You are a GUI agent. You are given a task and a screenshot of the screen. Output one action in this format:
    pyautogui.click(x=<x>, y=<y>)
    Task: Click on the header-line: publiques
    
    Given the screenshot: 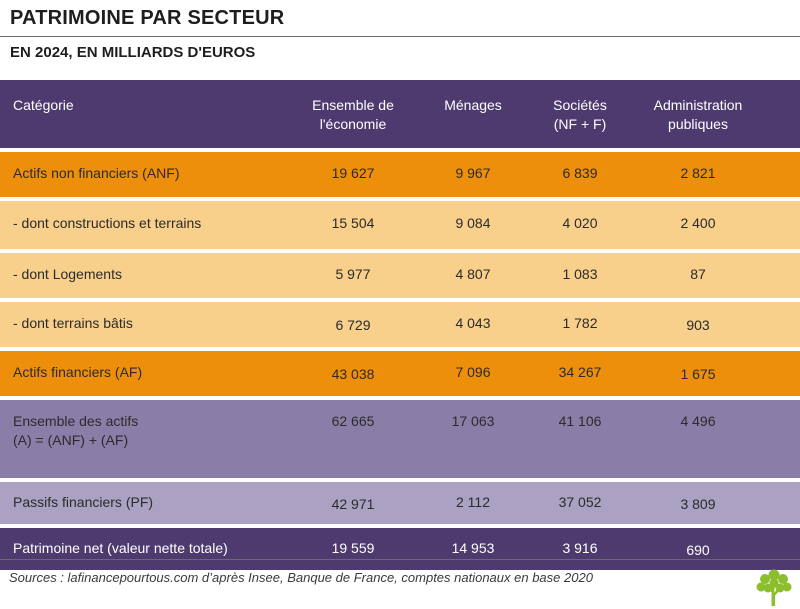 What is the action you would take?
    pyautogui.click(x=698, y=124)
    